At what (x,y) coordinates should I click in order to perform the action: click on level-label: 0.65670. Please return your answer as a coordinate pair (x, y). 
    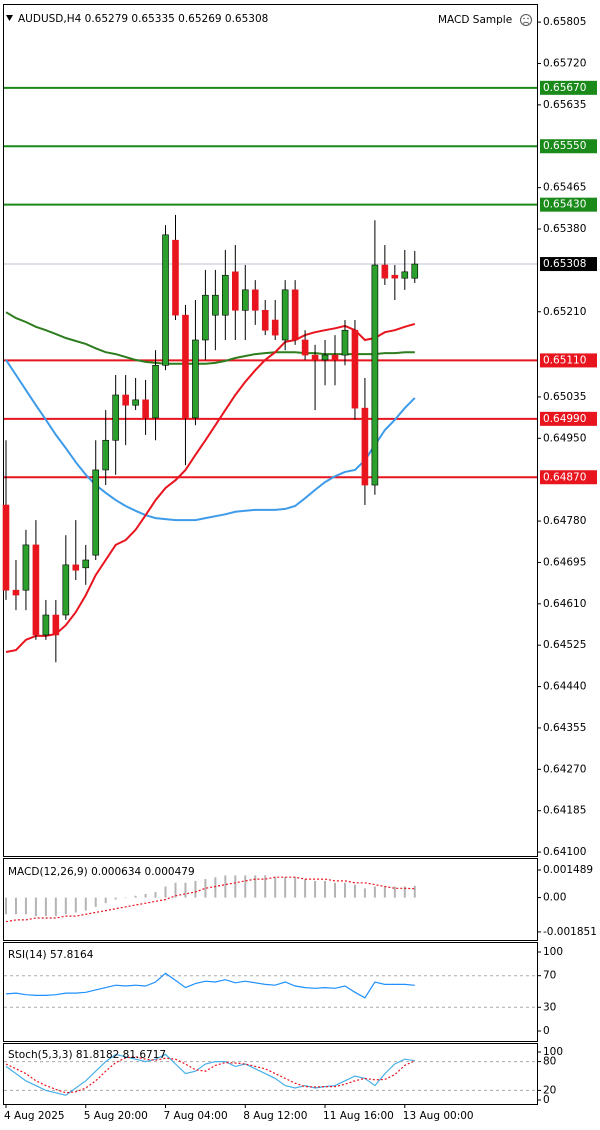
    Looking at the image, I should click on (564, 88).